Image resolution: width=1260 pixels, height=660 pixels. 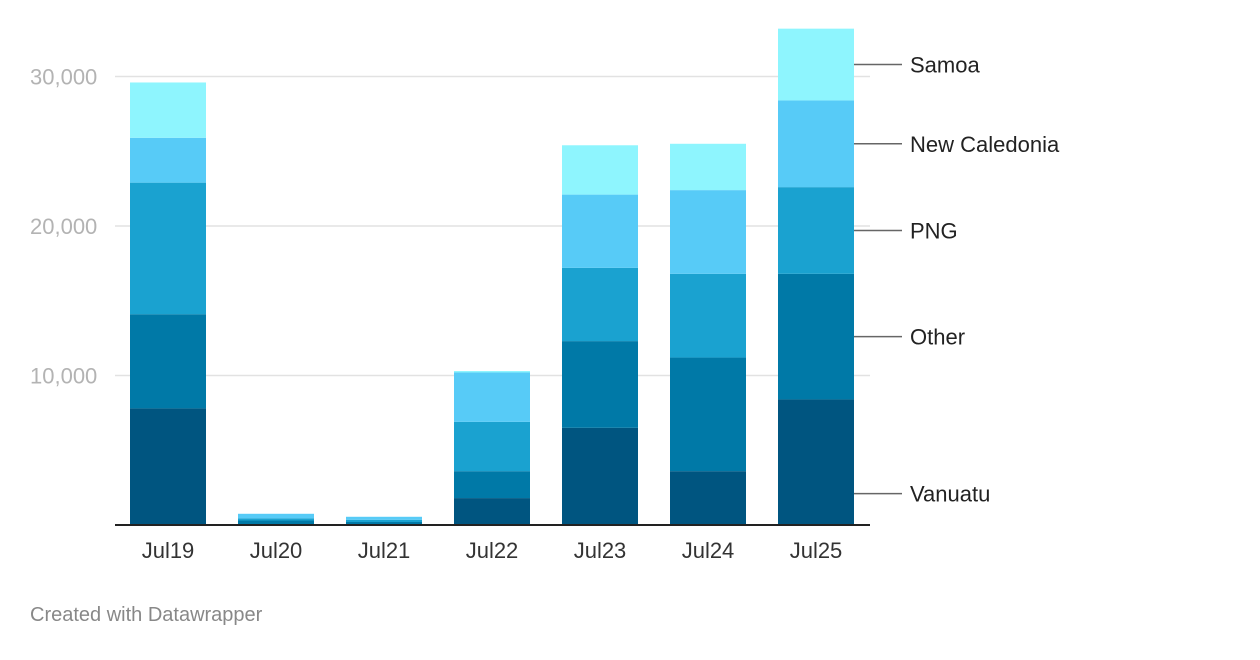 I want to click on y-tick-label: 10,000, so click(x=63, y=376).